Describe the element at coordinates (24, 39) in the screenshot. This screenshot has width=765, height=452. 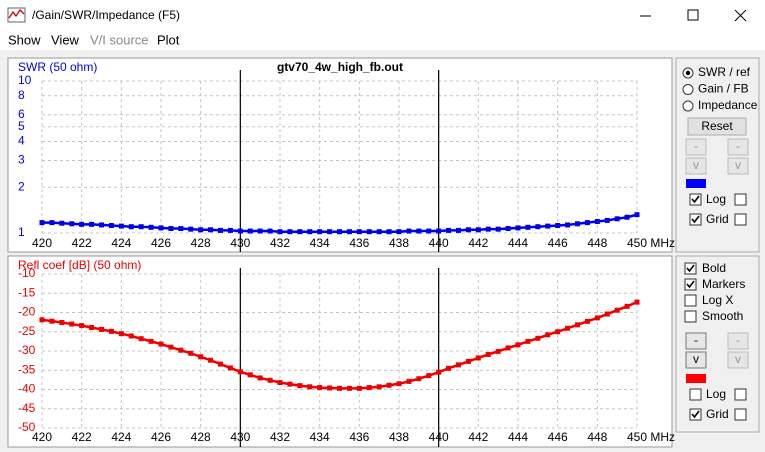
I see `menu-item: Show` at that location.